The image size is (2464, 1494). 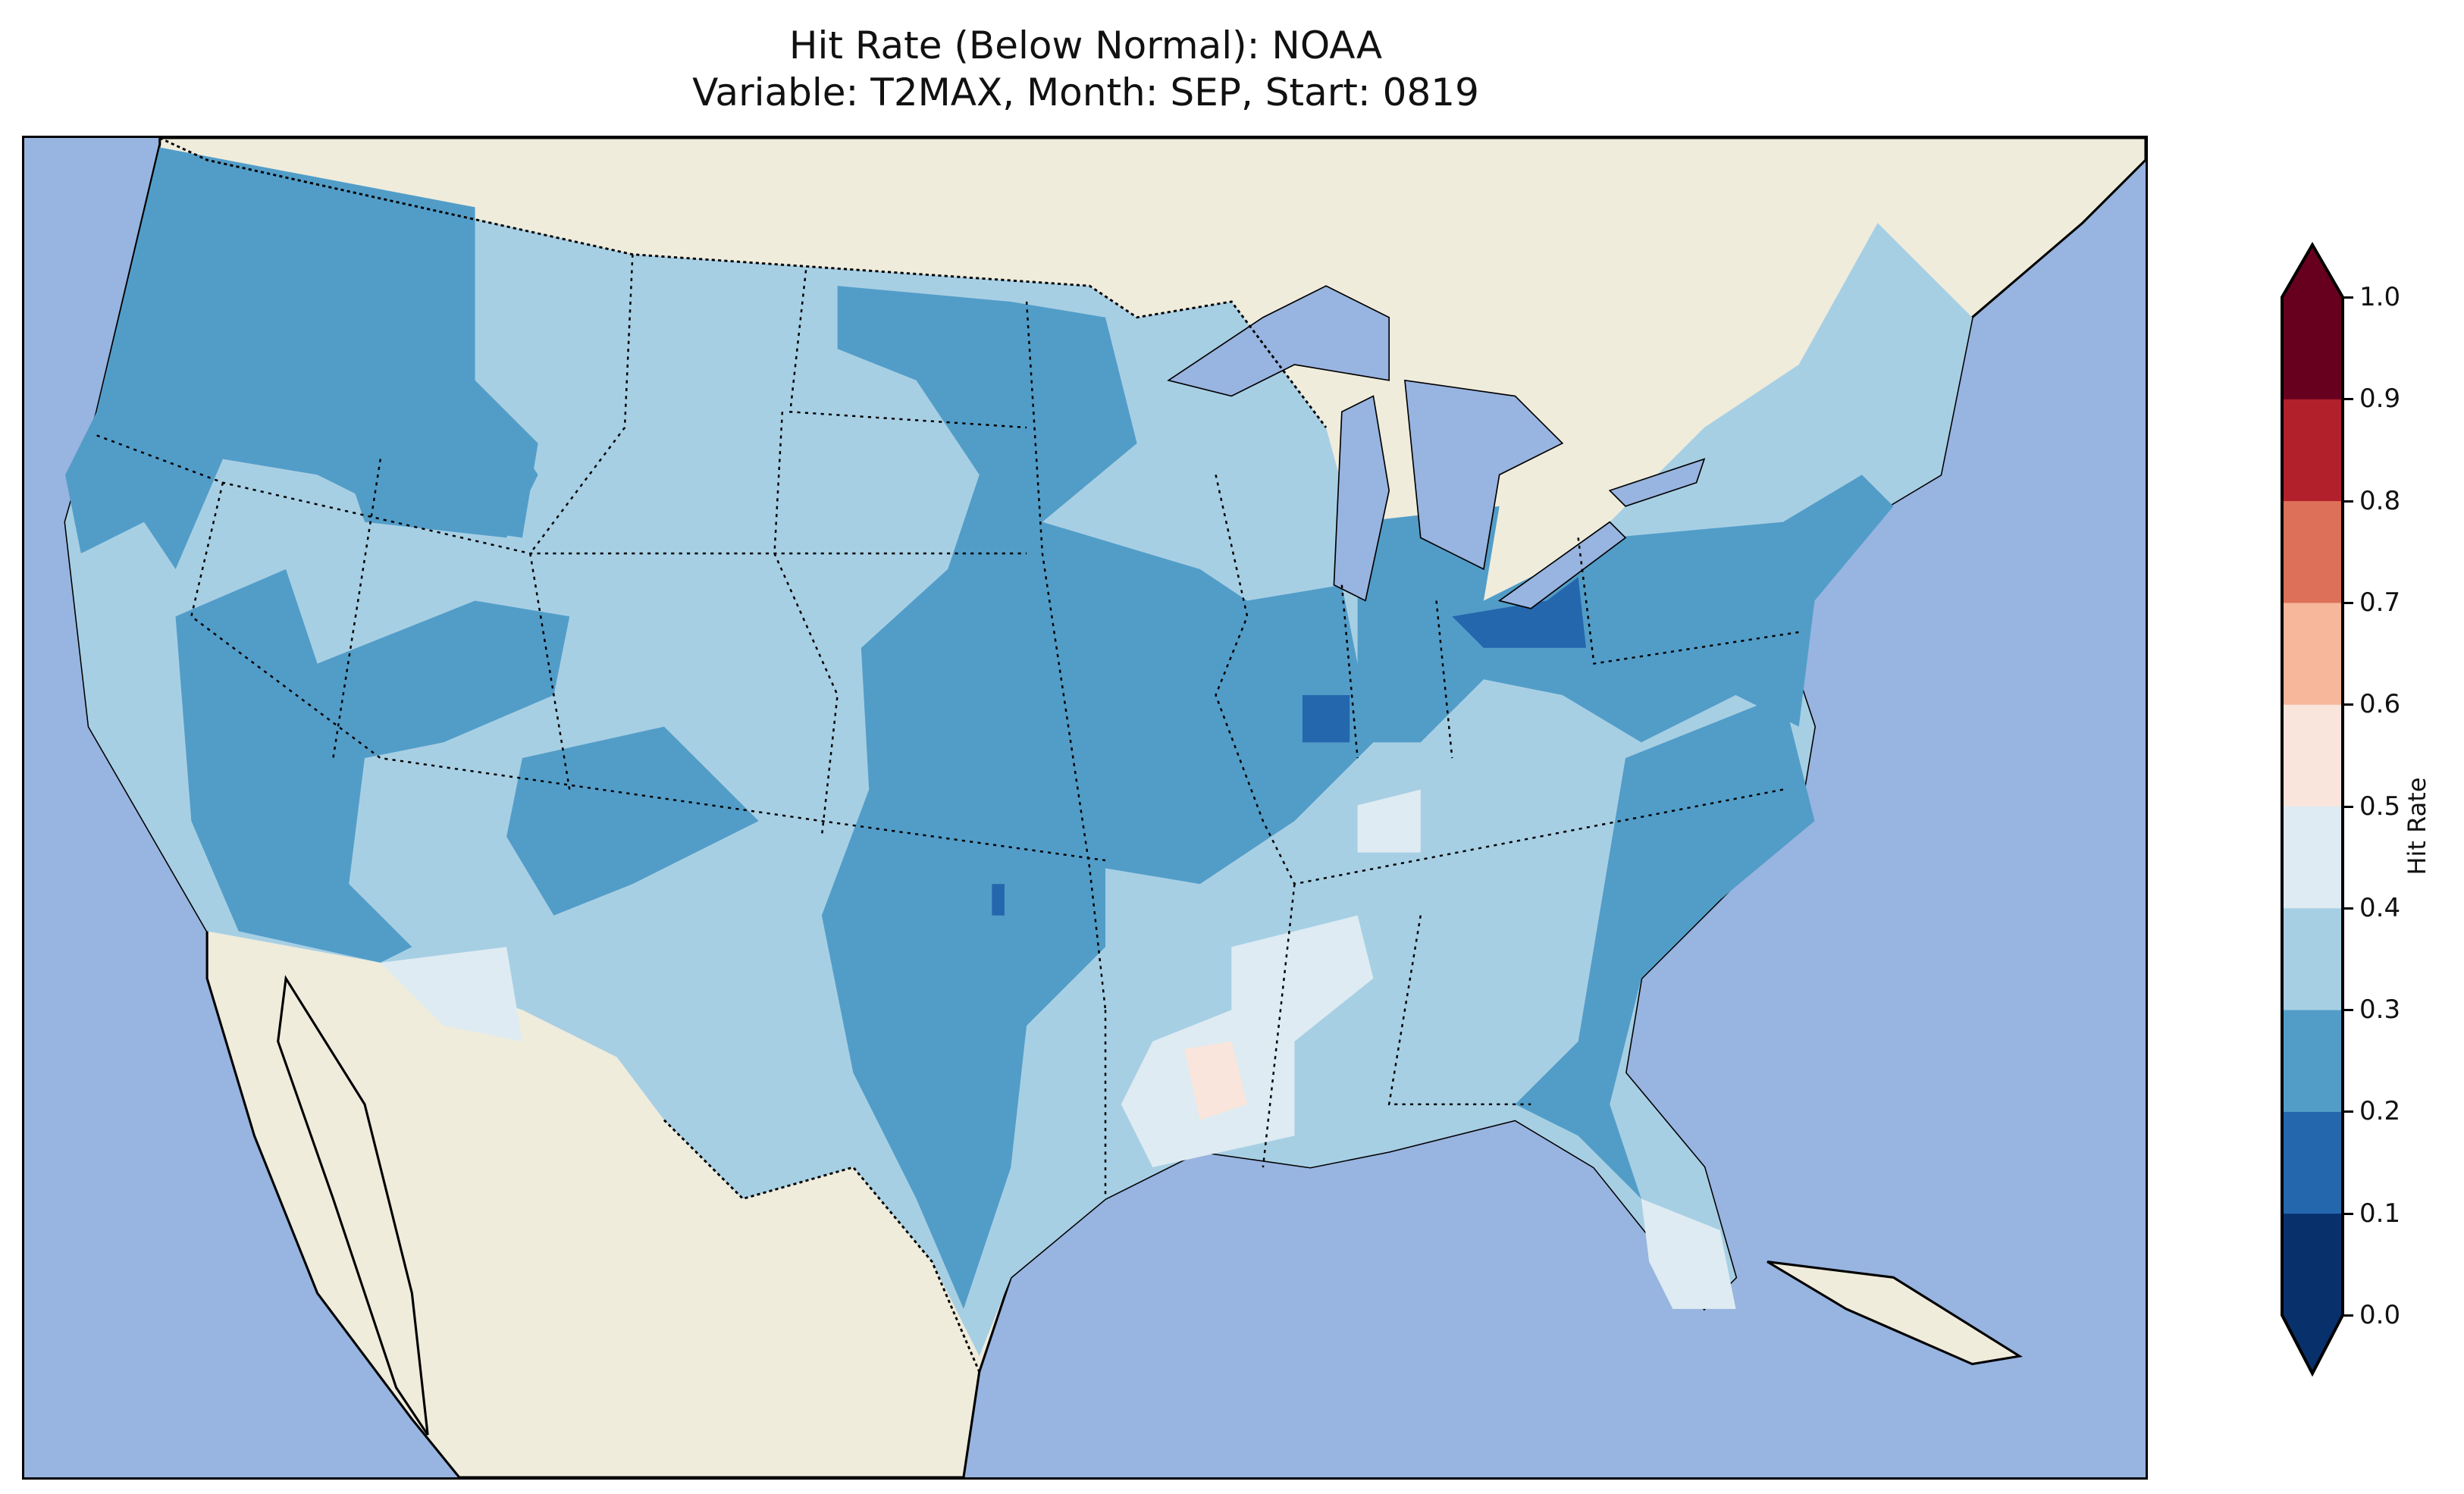 I want to click on colorbar-extend-high, so click(x=2313, y=271).